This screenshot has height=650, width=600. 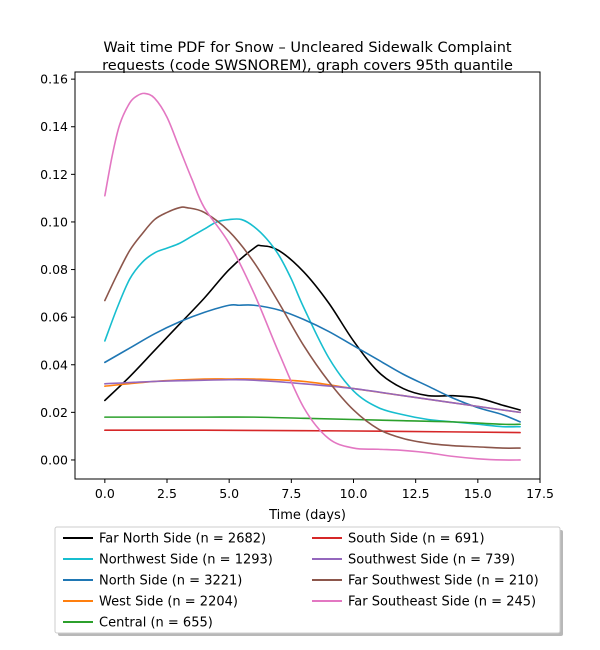 I want to click on y-tick-label: 0.14, so click(x=54, y=126).